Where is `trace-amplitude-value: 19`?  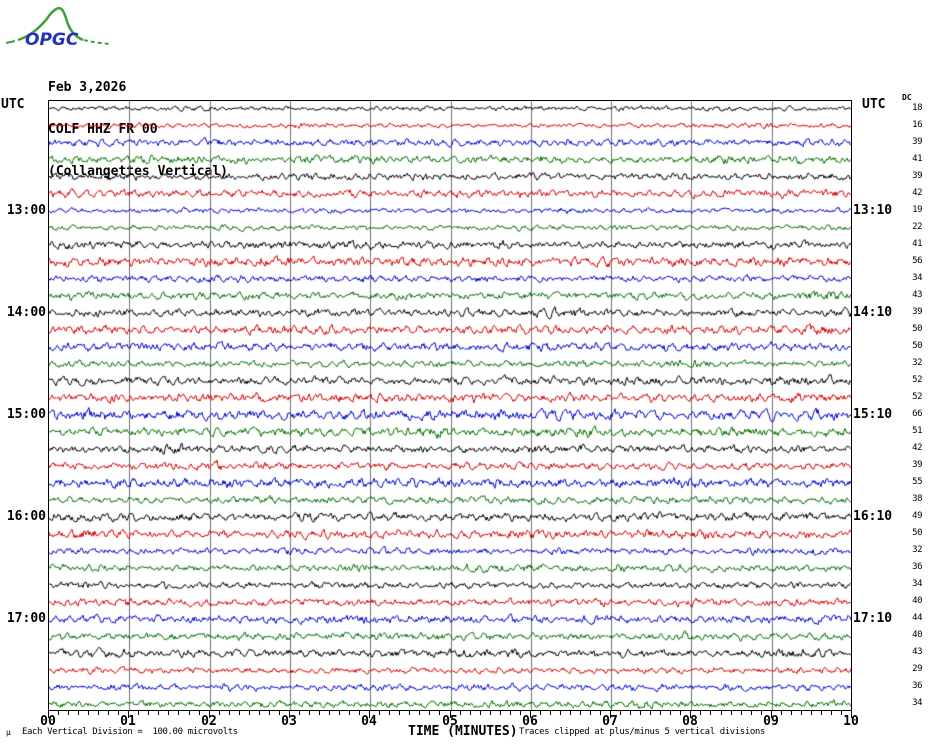
trace-amplitude-value: 19 is located at coordinates (917, 209).